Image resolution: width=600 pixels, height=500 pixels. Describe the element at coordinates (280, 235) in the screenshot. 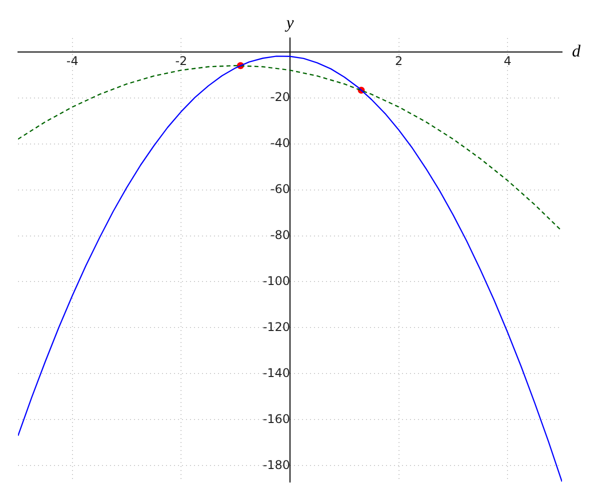

I see `y-tick-label: -80` at that location.